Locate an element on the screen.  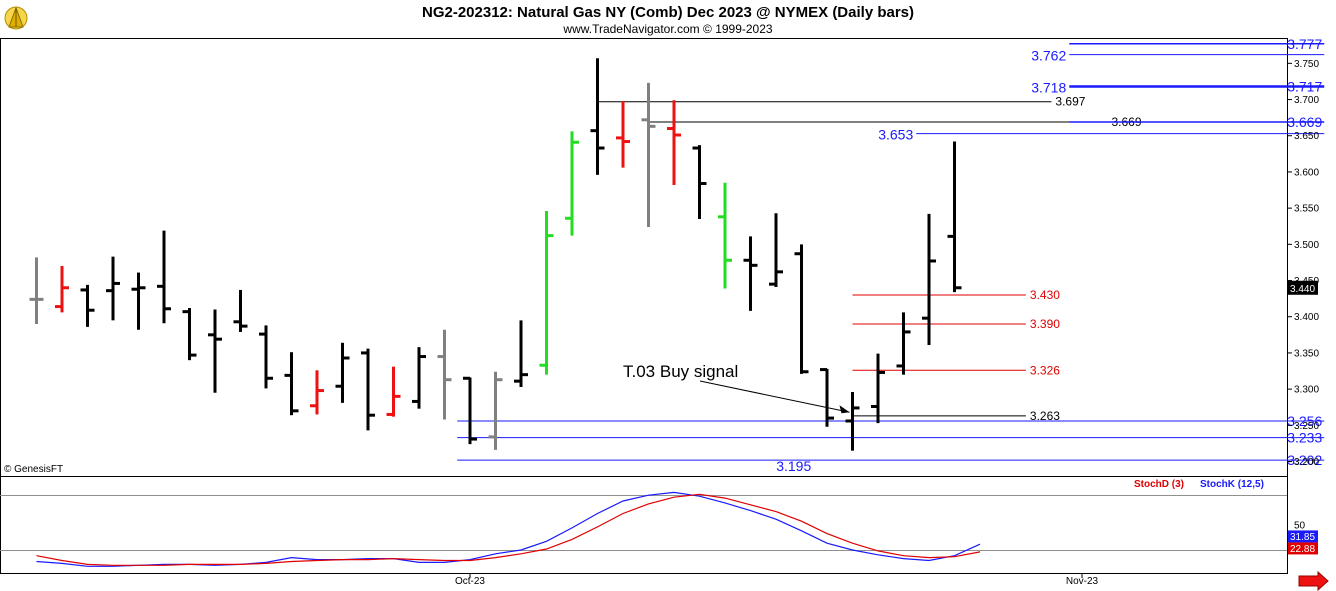
stochk-value-tag is located at coordinates (1303, 536).